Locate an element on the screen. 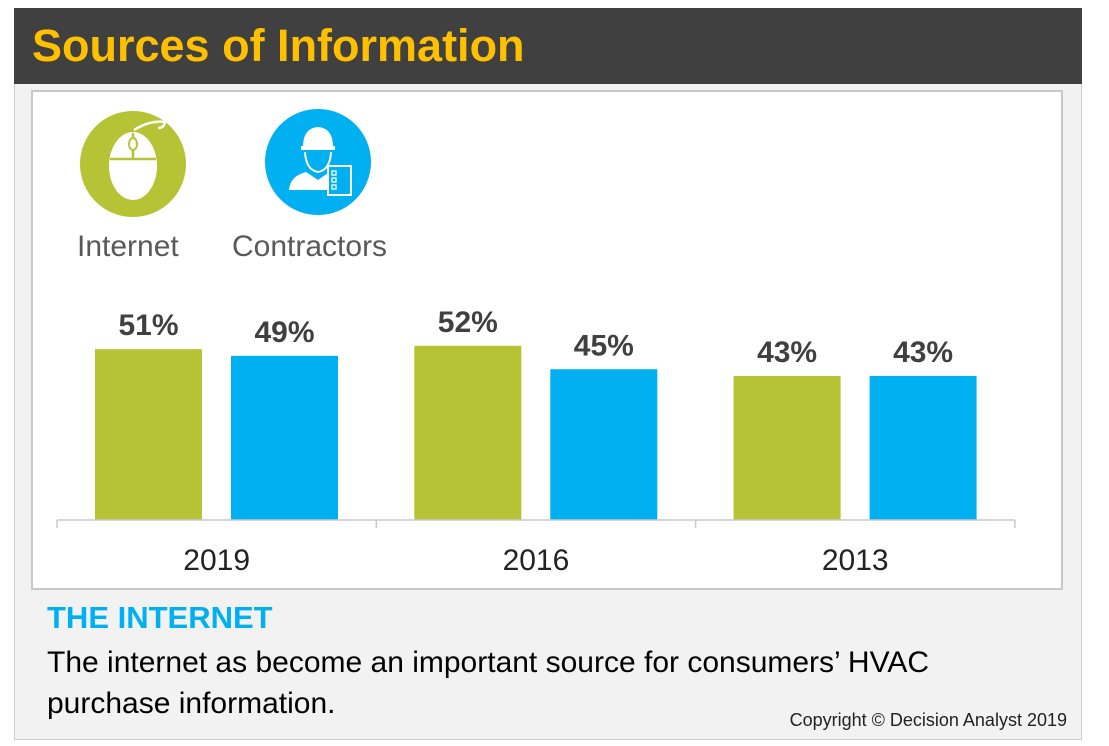 The width and height of the screenshot is (1109, 746). copyright: Copyright © Decision Analyst 2019 is located at coordinates (928, 720).